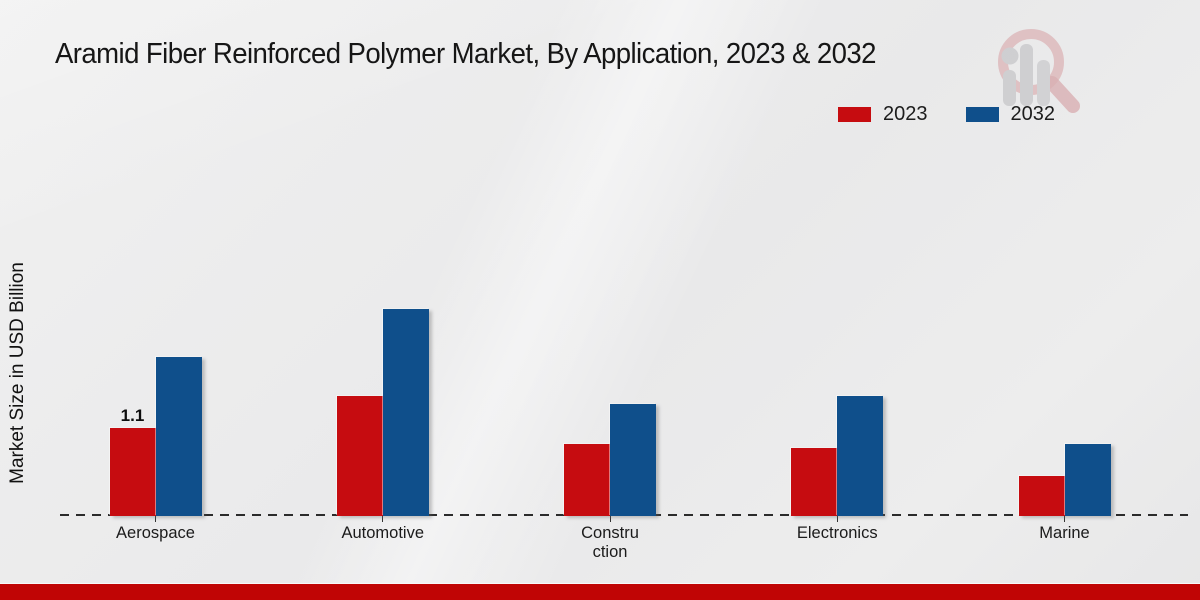 The image size is (1200, 600). What do you see at coordinates (837, 533) in the screenshot?
I see `category-label-electronics: Electronics` at bounding box center [837, 533].